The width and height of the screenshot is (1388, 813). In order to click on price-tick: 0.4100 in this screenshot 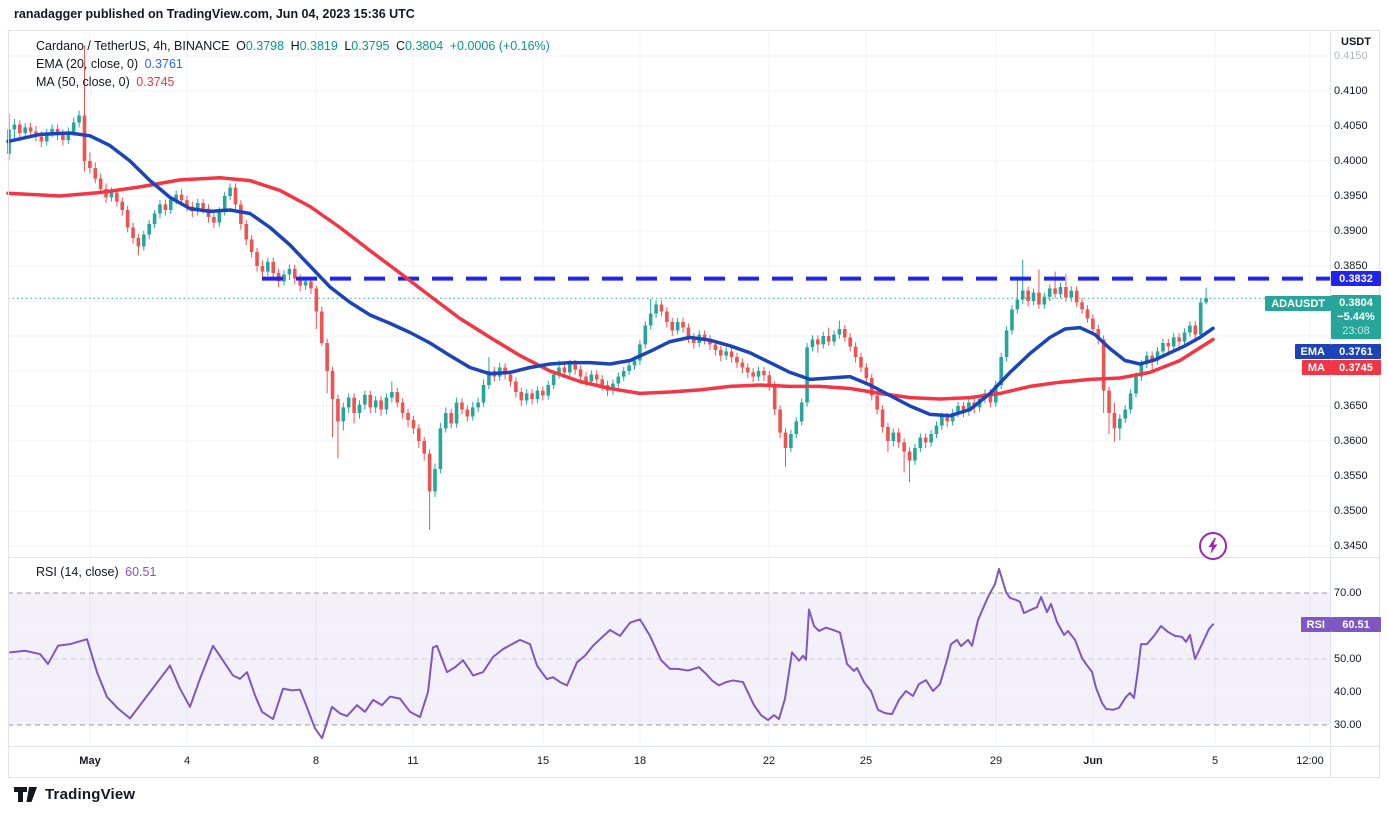, I will do `click(1351, 91)`.